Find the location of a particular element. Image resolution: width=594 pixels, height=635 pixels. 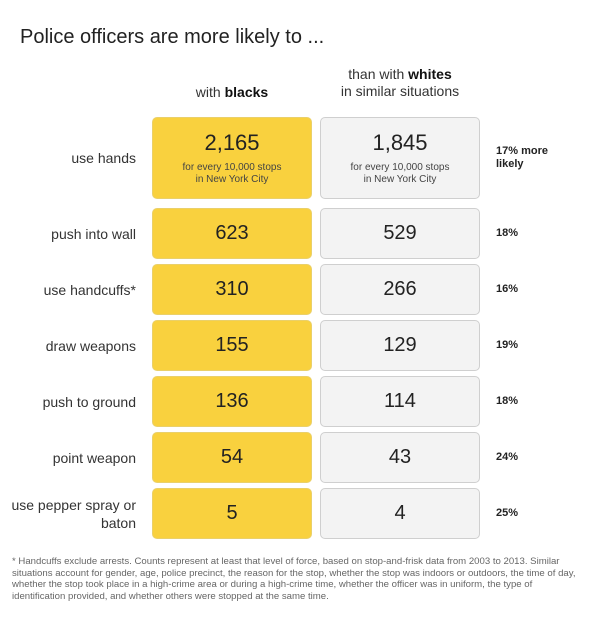

blacks-sub-line1: for every 10,000 stops is located at coordinates (232, 167).